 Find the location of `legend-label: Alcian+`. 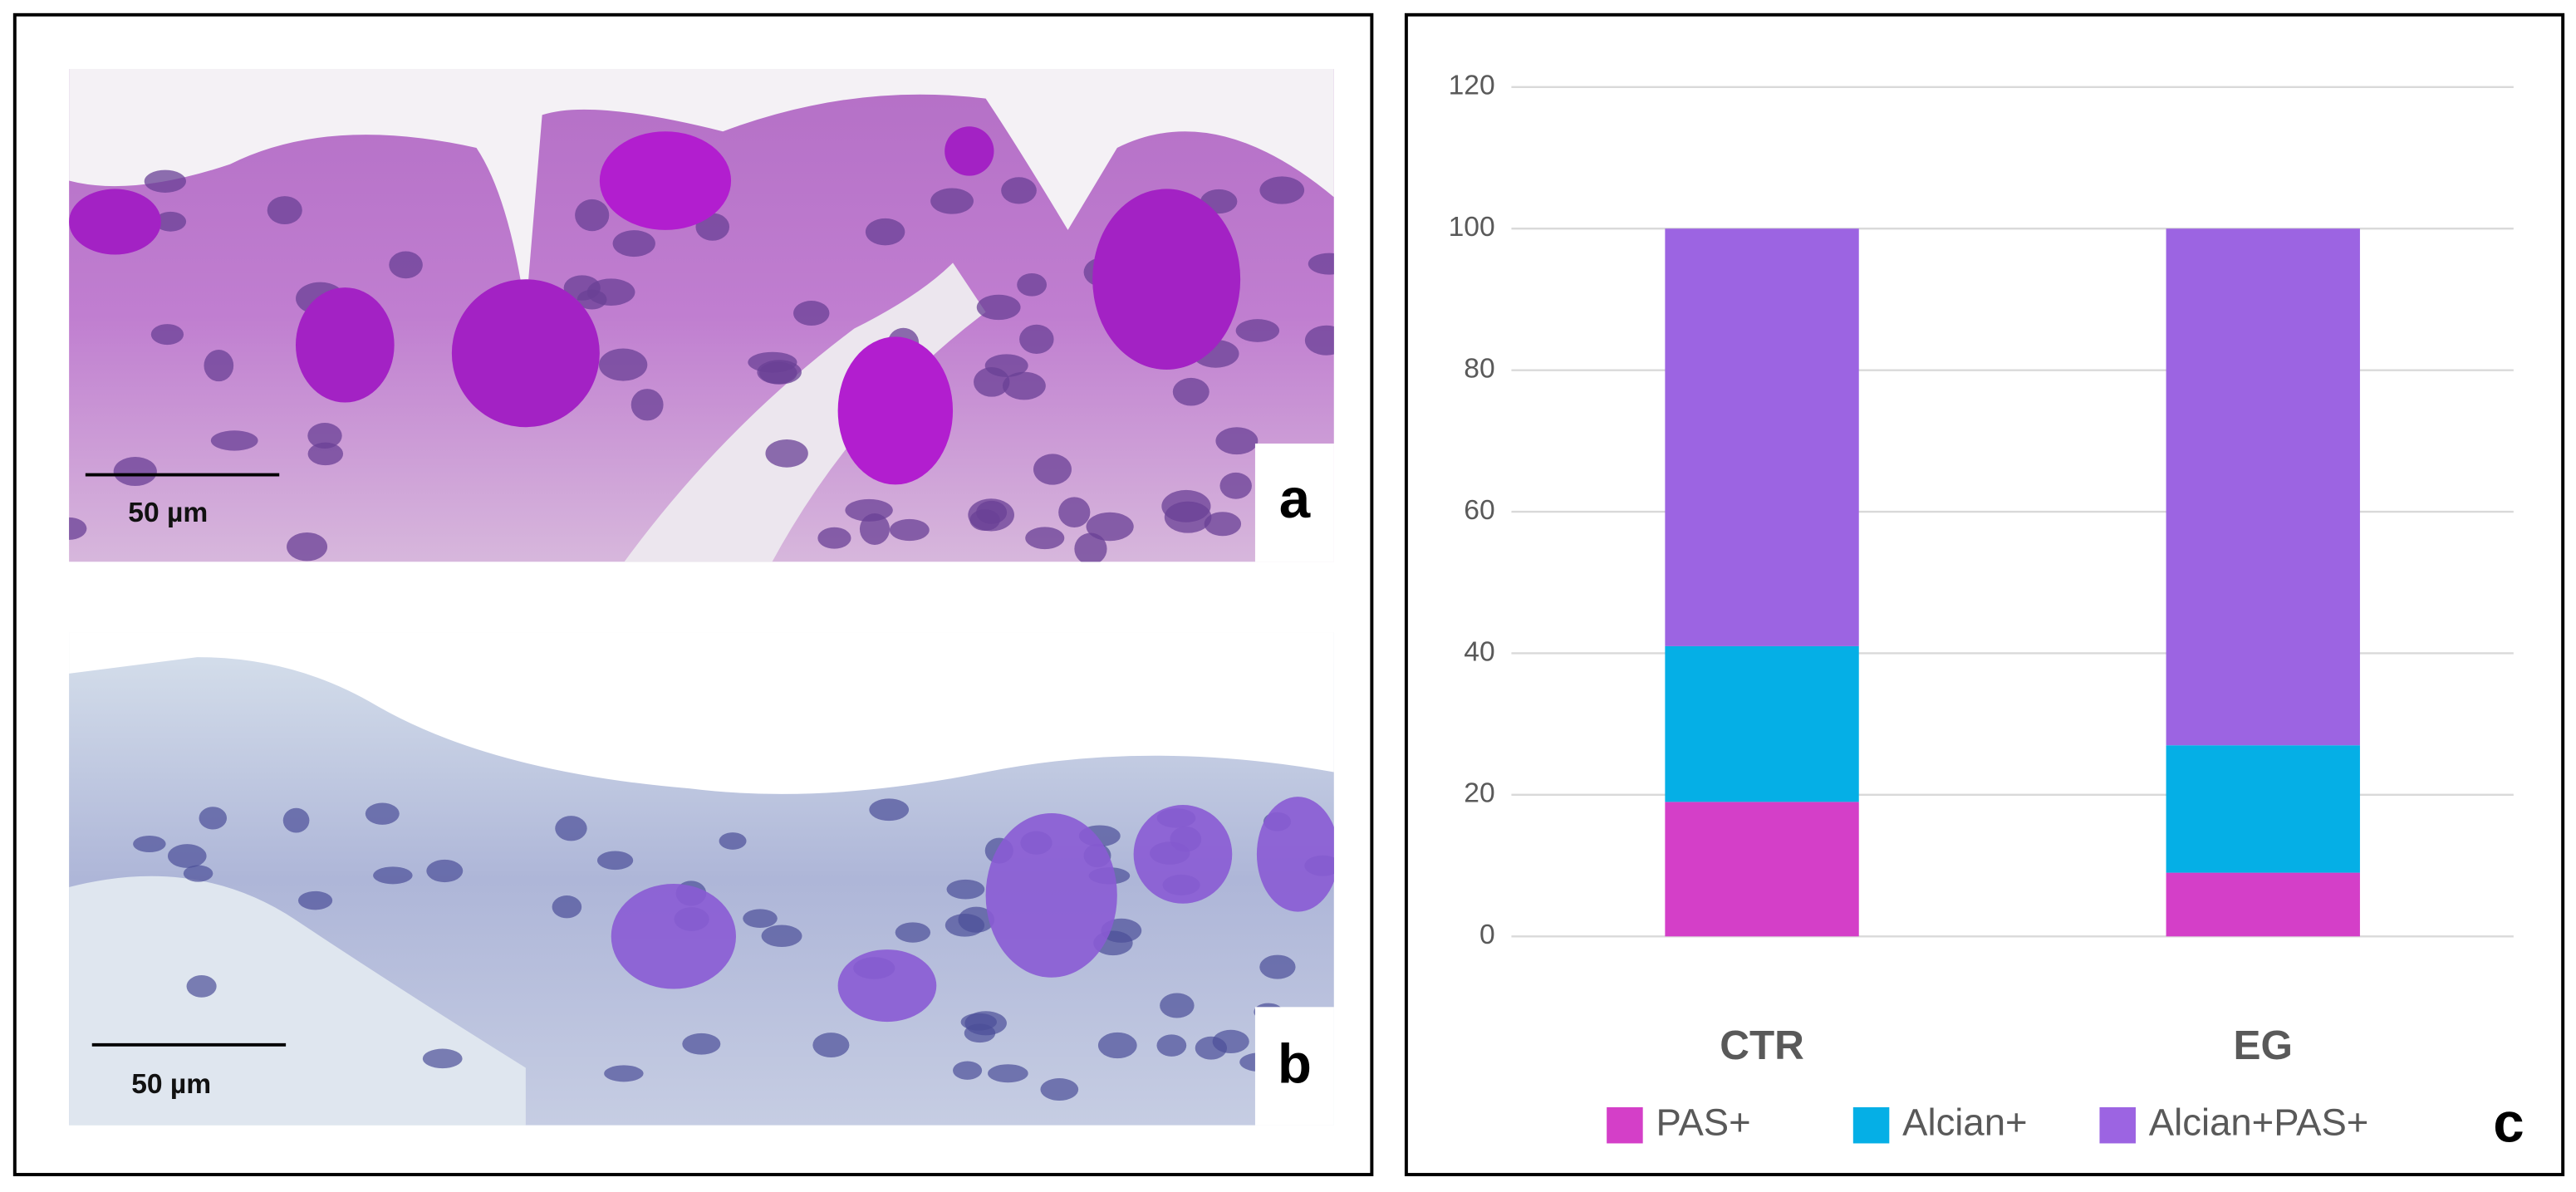

legend-label: Alcian+ is located at coordinates (1964, 1122).